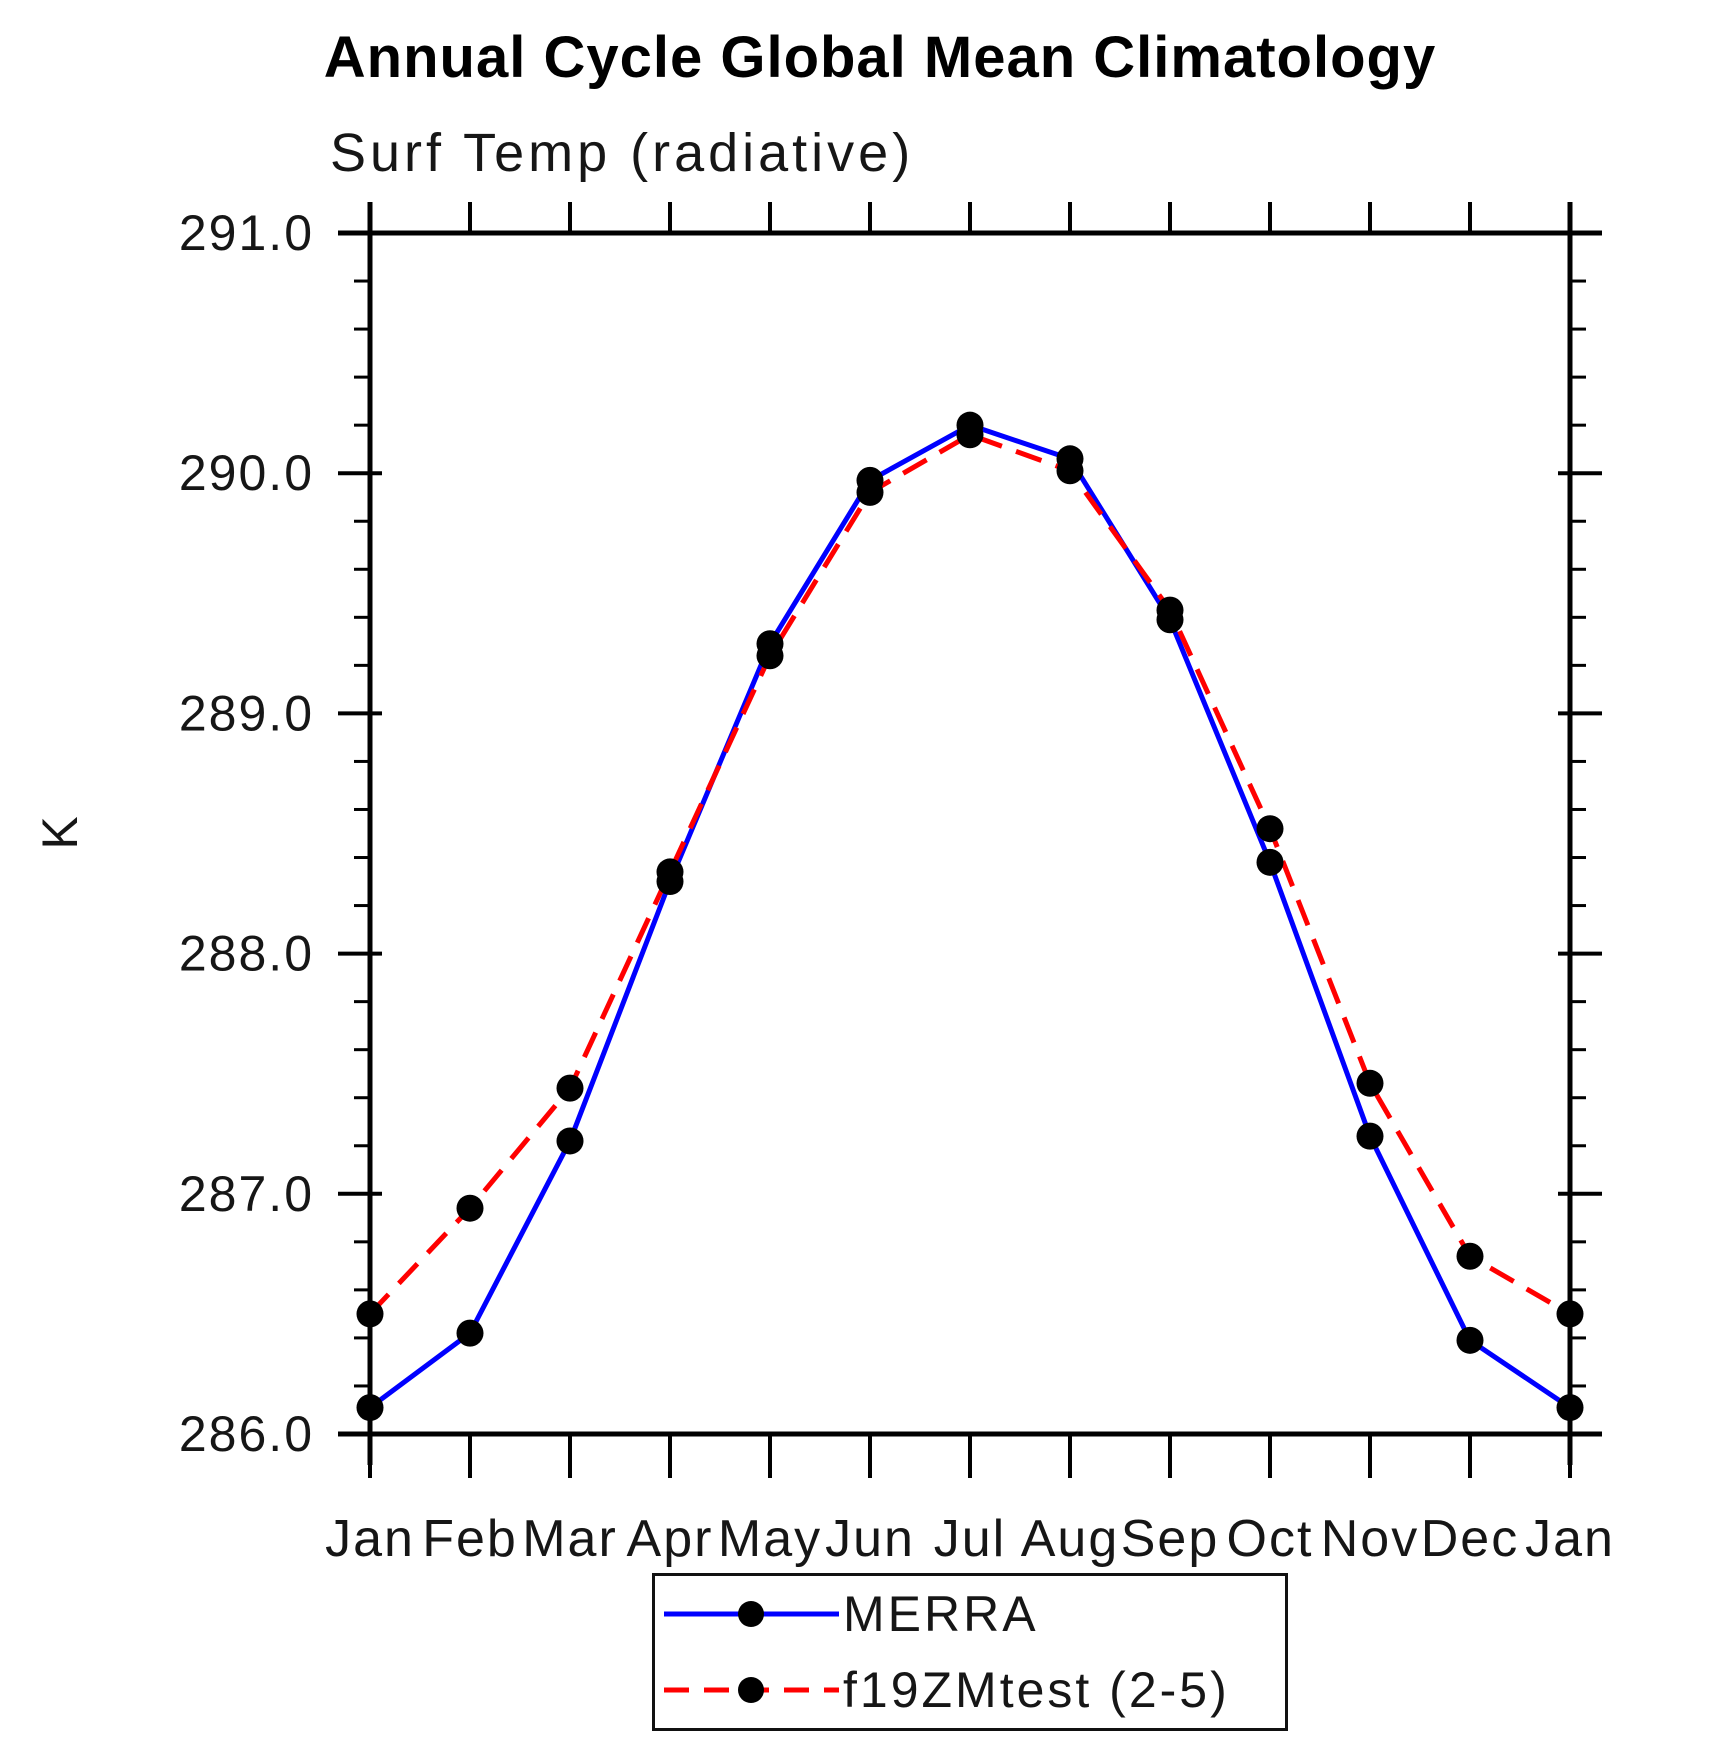  Describe the element at coordinates (970, 1539) in the screenshot. I see `x-tick-label: Jul` at that location.